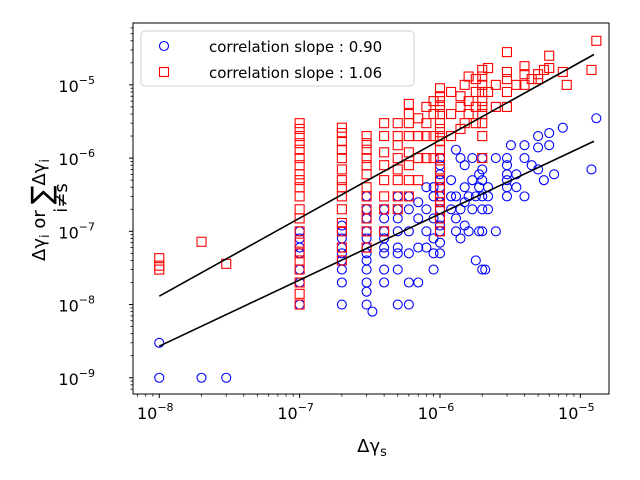  Describe the element at coordinates (61, 197) in the screenshot. I see `svg-text: i≠s` at that location.